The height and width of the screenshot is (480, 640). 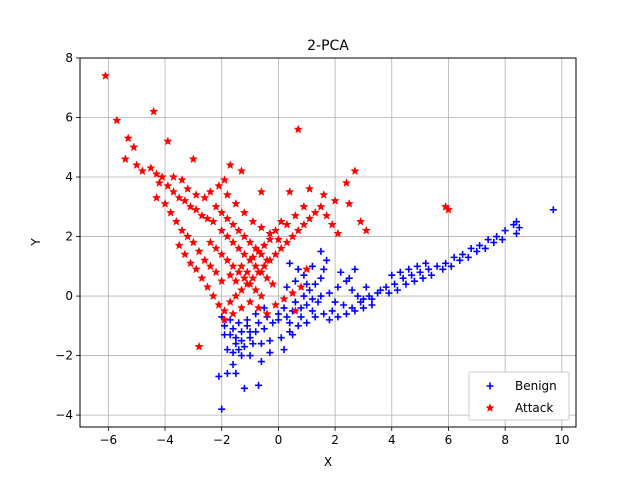 What do you see at coordinates (64, 415) in the screenshot?
I see `y-tick-label: −4` at bounding box center [64, 415].